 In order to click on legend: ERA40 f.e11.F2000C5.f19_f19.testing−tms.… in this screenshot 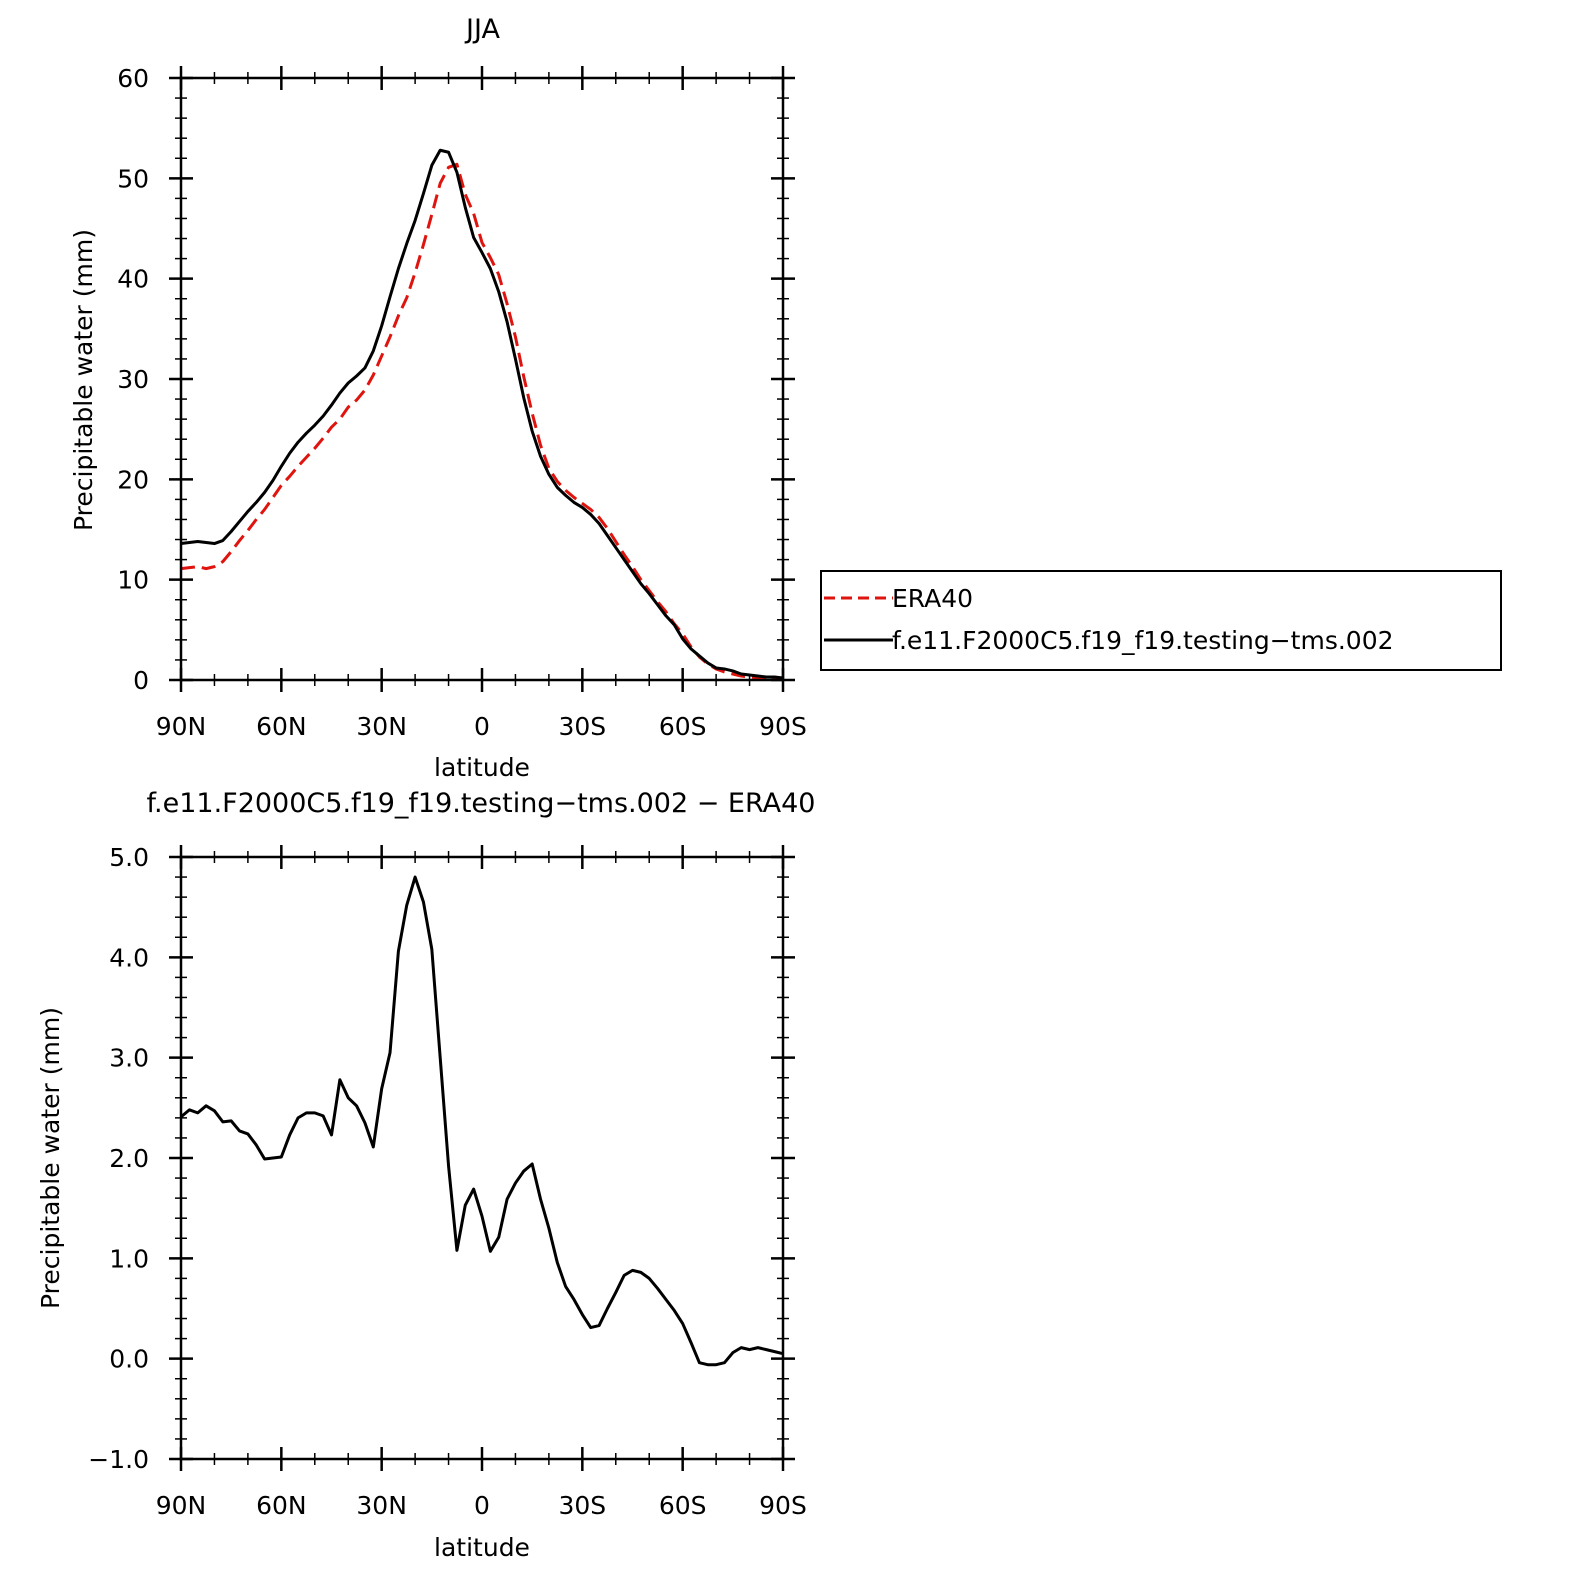, I will do `click(1161, 620)`.